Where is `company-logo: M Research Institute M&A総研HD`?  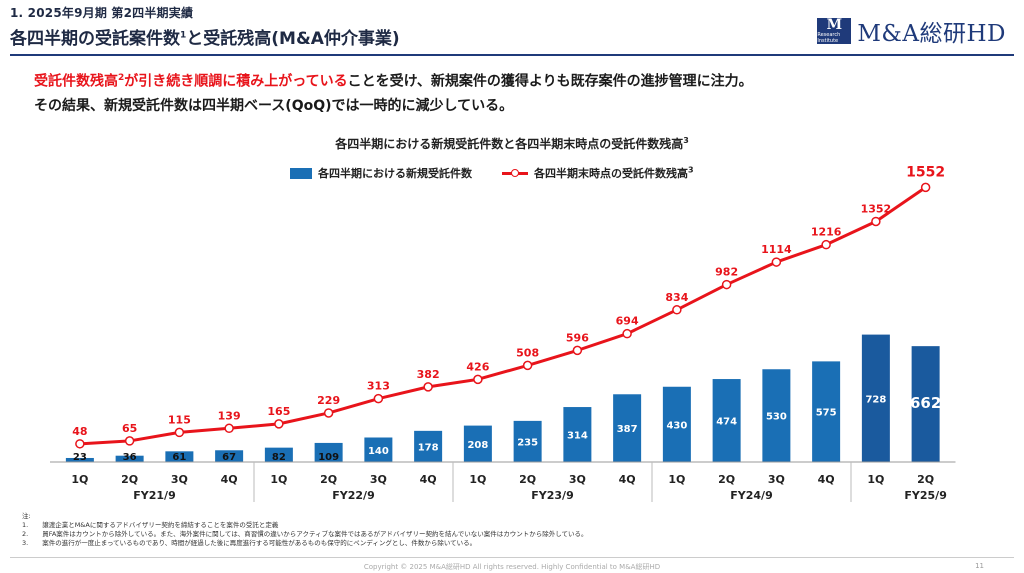 company-logo: M Research Institute M&A総研HD is located at coordinates (911, 31).